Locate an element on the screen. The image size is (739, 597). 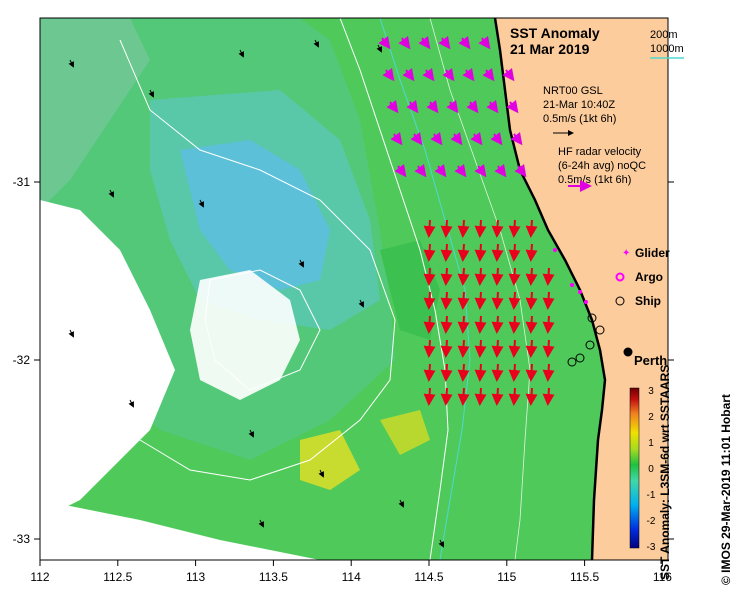
lon-tick-label: 112.5 is located at coordinates (117, 577).